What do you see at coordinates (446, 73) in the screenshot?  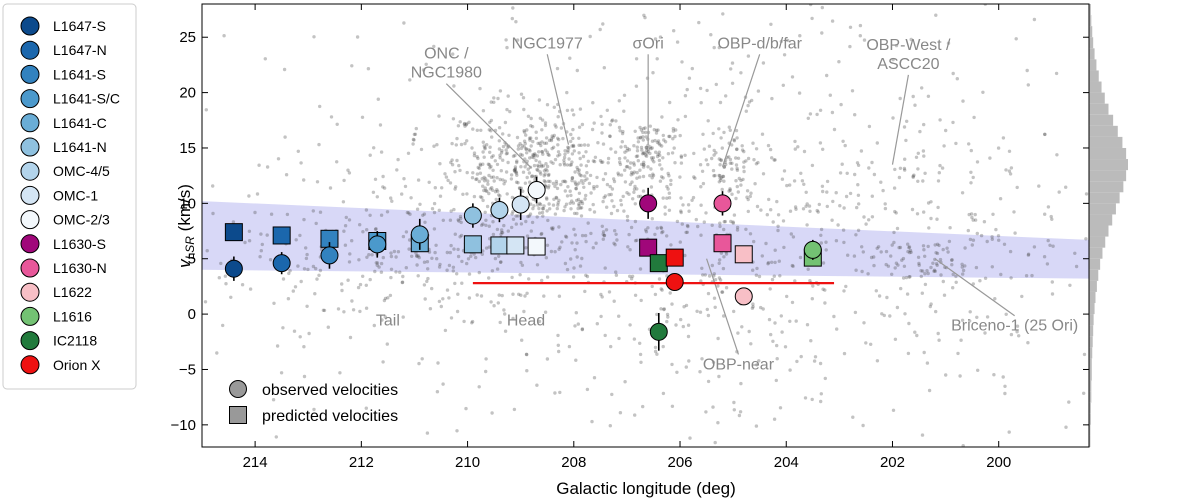 I see `annotation-line: NGC1980` at bounding box center [446, 73].